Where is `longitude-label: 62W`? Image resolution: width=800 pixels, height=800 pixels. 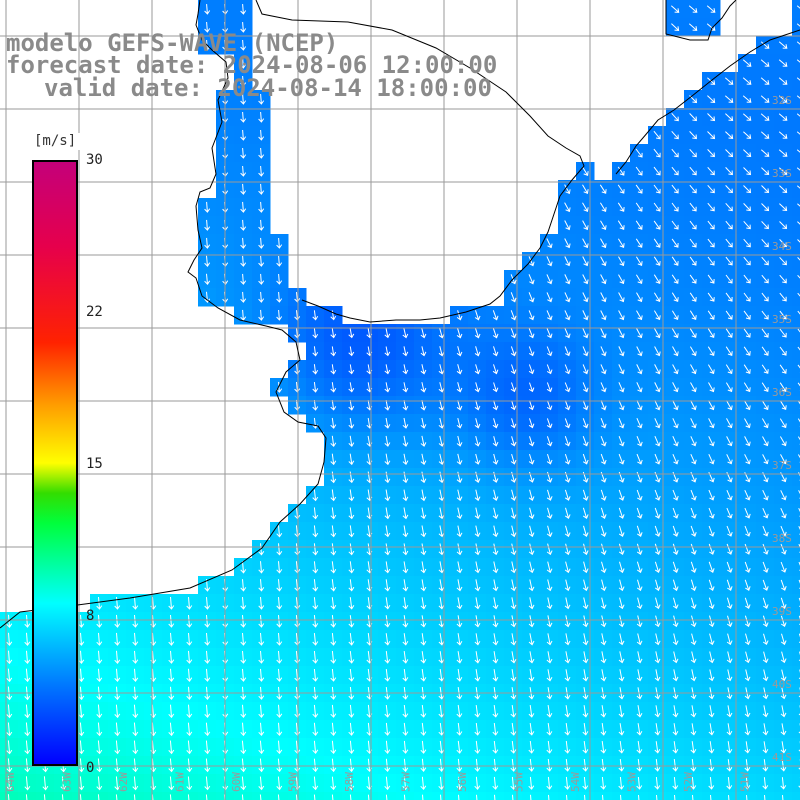 longitude-label: 62W is located at coordinates (123, 782).